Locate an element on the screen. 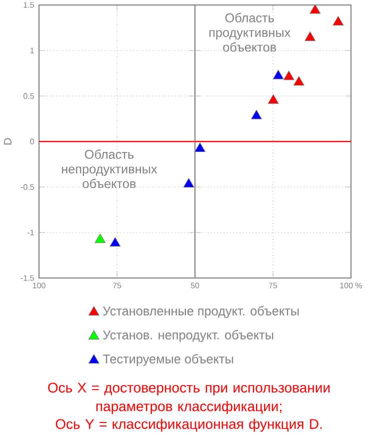 The image size is (378, 443). legend-label: Тестируемые объекты is located at coordinates (167, 360).